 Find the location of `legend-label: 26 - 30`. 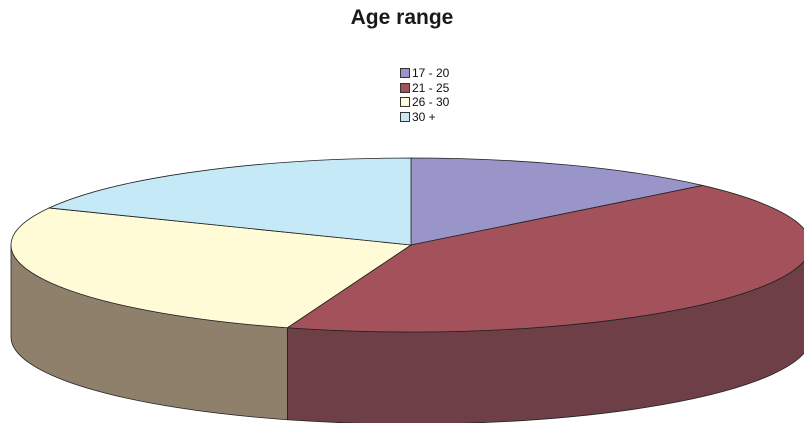

legend-label: 26 - 30 is located at coordinates (431, 102).